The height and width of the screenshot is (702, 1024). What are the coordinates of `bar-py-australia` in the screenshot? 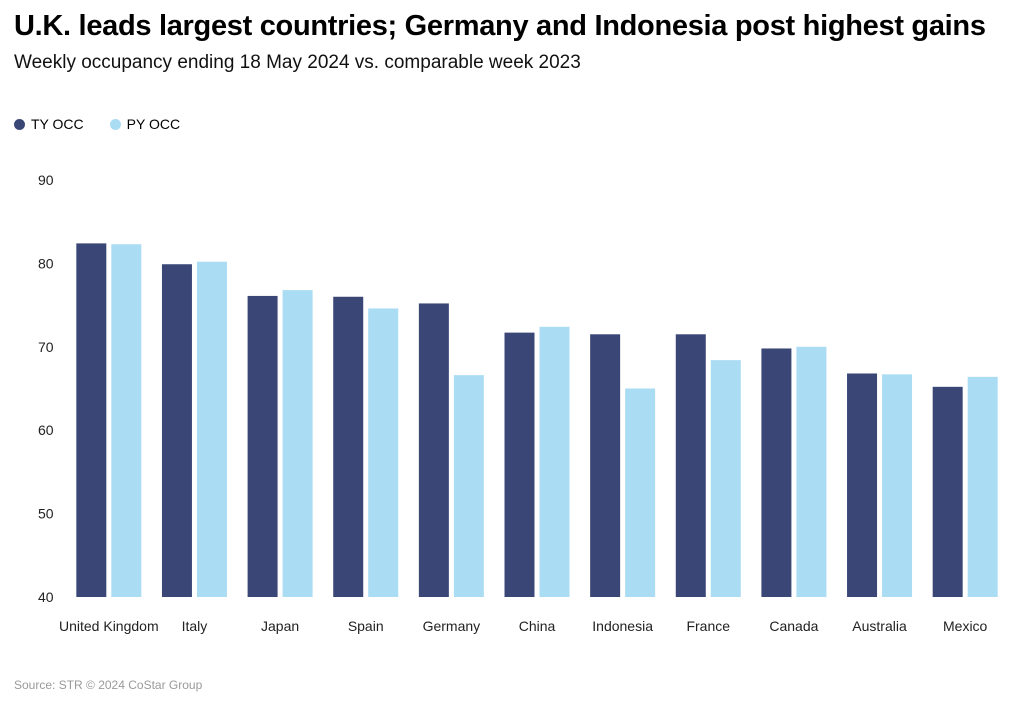 It's located at (897, 485).